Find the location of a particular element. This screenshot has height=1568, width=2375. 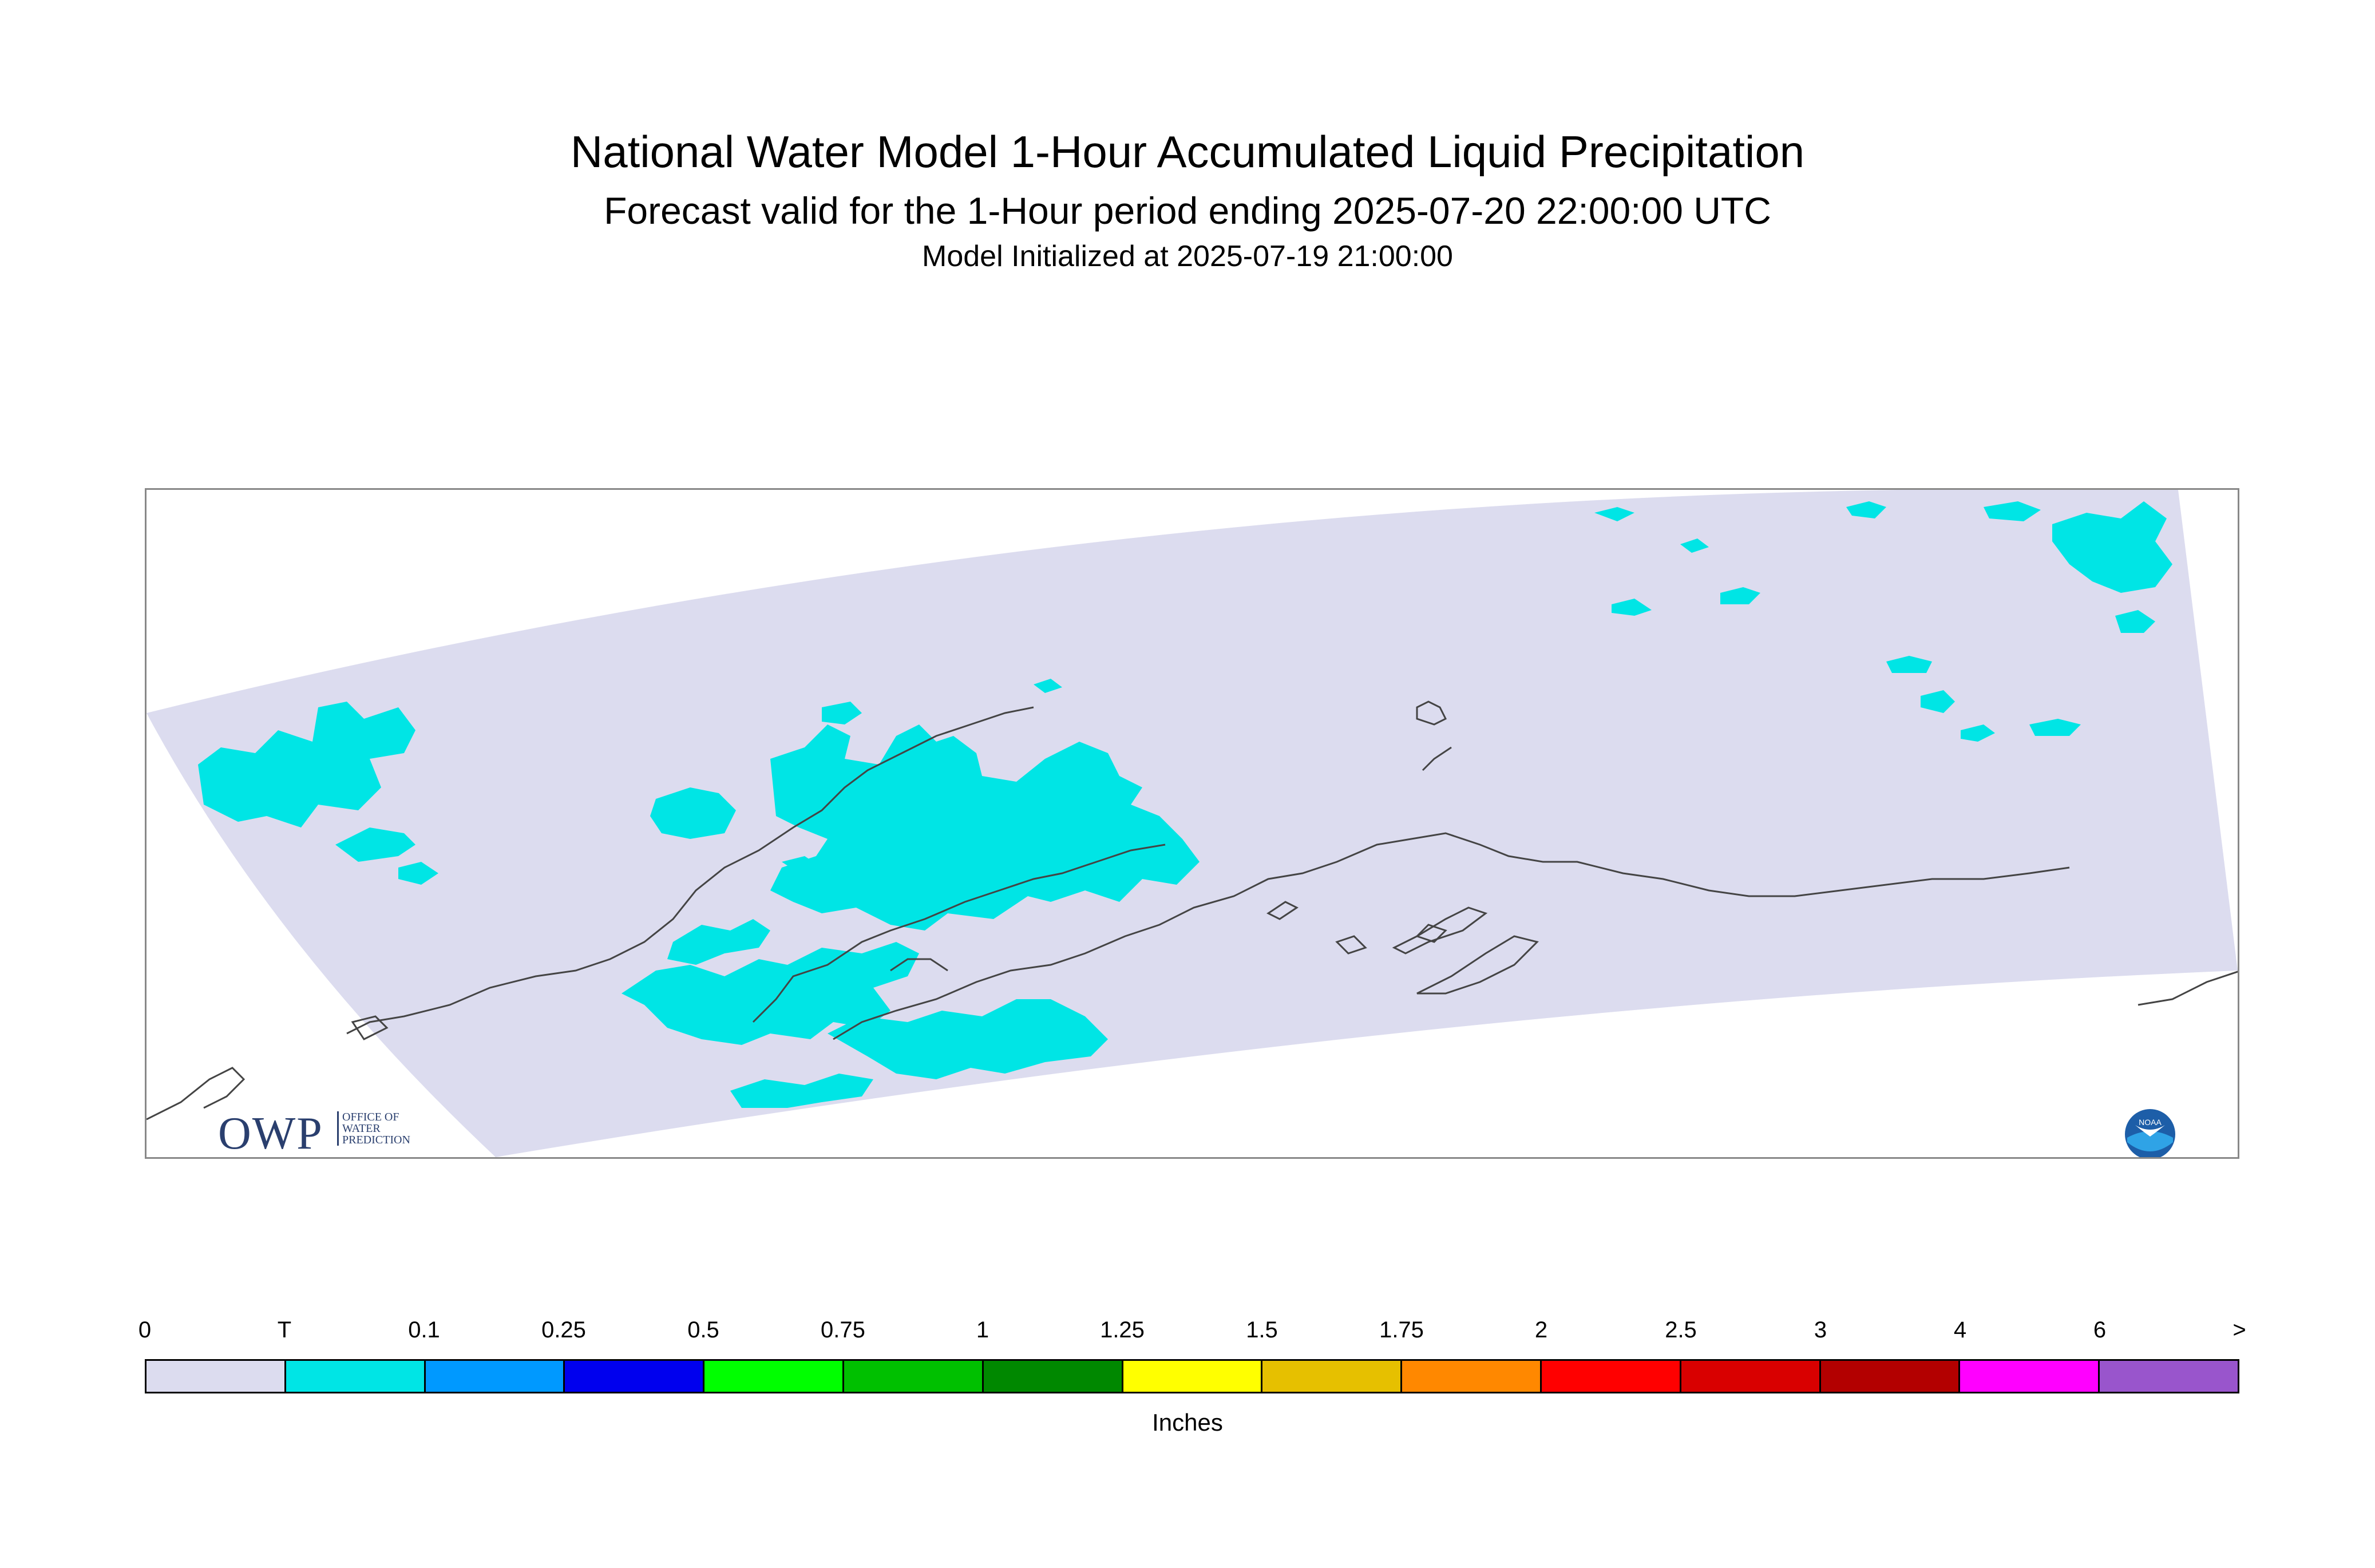

owp-logo-line: OFFICE OF is located at coordinates (371, 1117).